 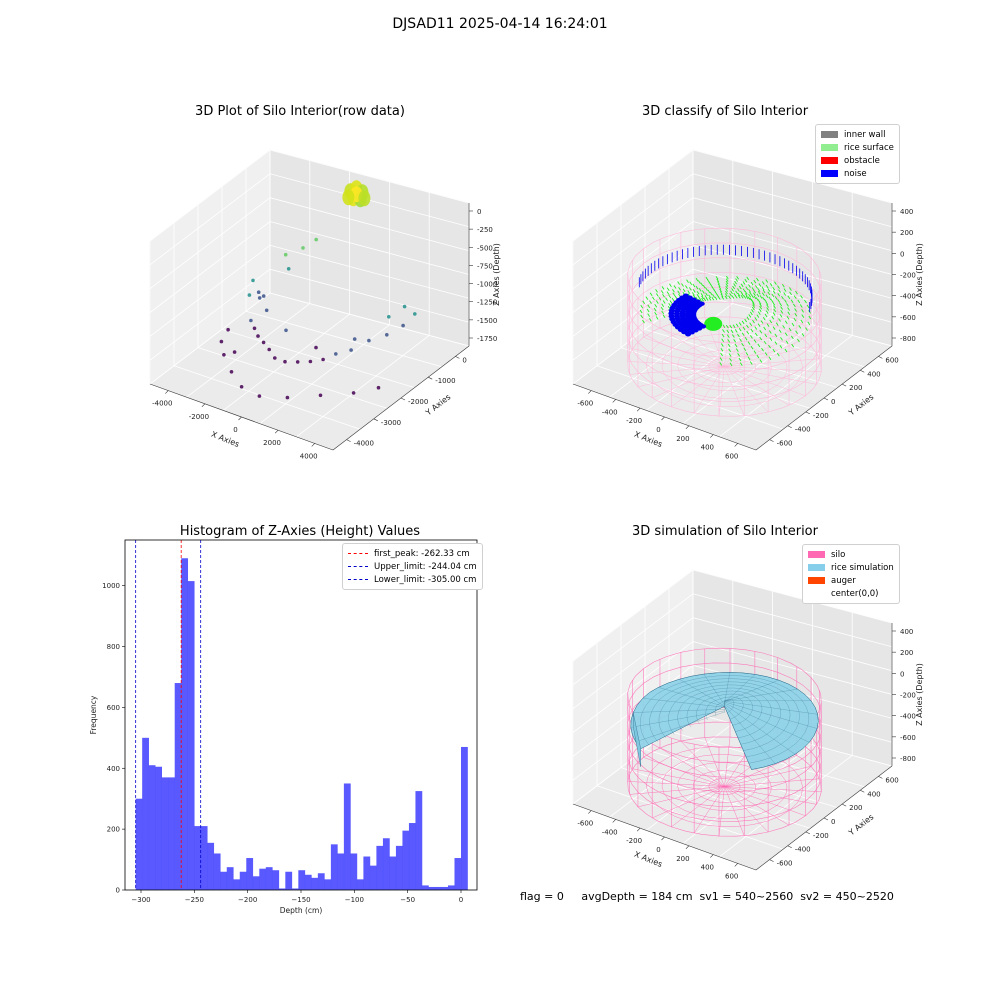 What do you see at coordinates (300, 900) in the screenshot?
I see `x-tick-label: −150` at bounding box center [300, 900].